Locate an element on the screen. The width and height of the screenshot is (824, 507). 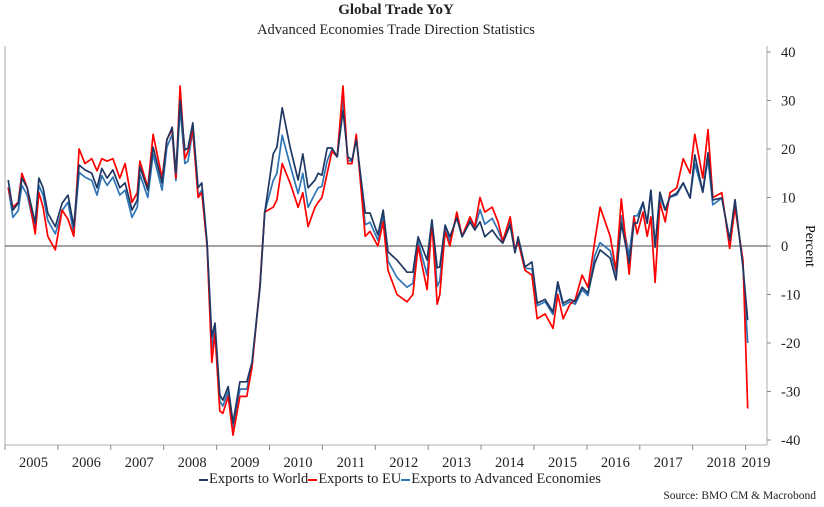
chart-title: Global Trade YoY is located at coordinates (396, 10).